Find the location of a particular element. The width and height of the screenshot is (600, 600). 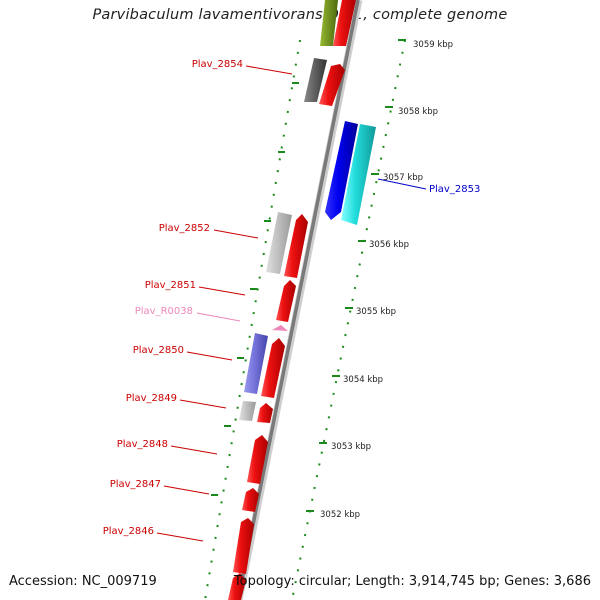

gene-plav-2854-gray is located at coordinates (315, 80).